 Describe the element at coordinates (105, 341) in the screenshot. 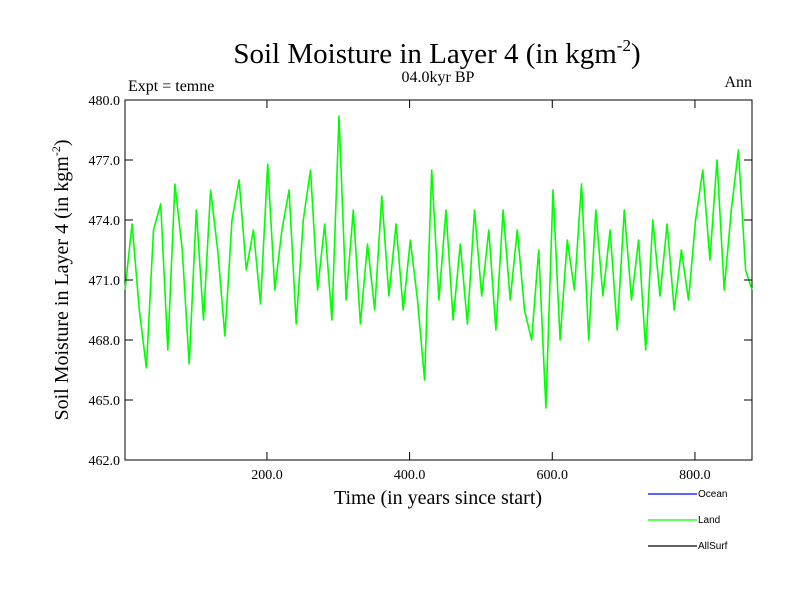

I see `y-tick-label: 468.0` at that location.